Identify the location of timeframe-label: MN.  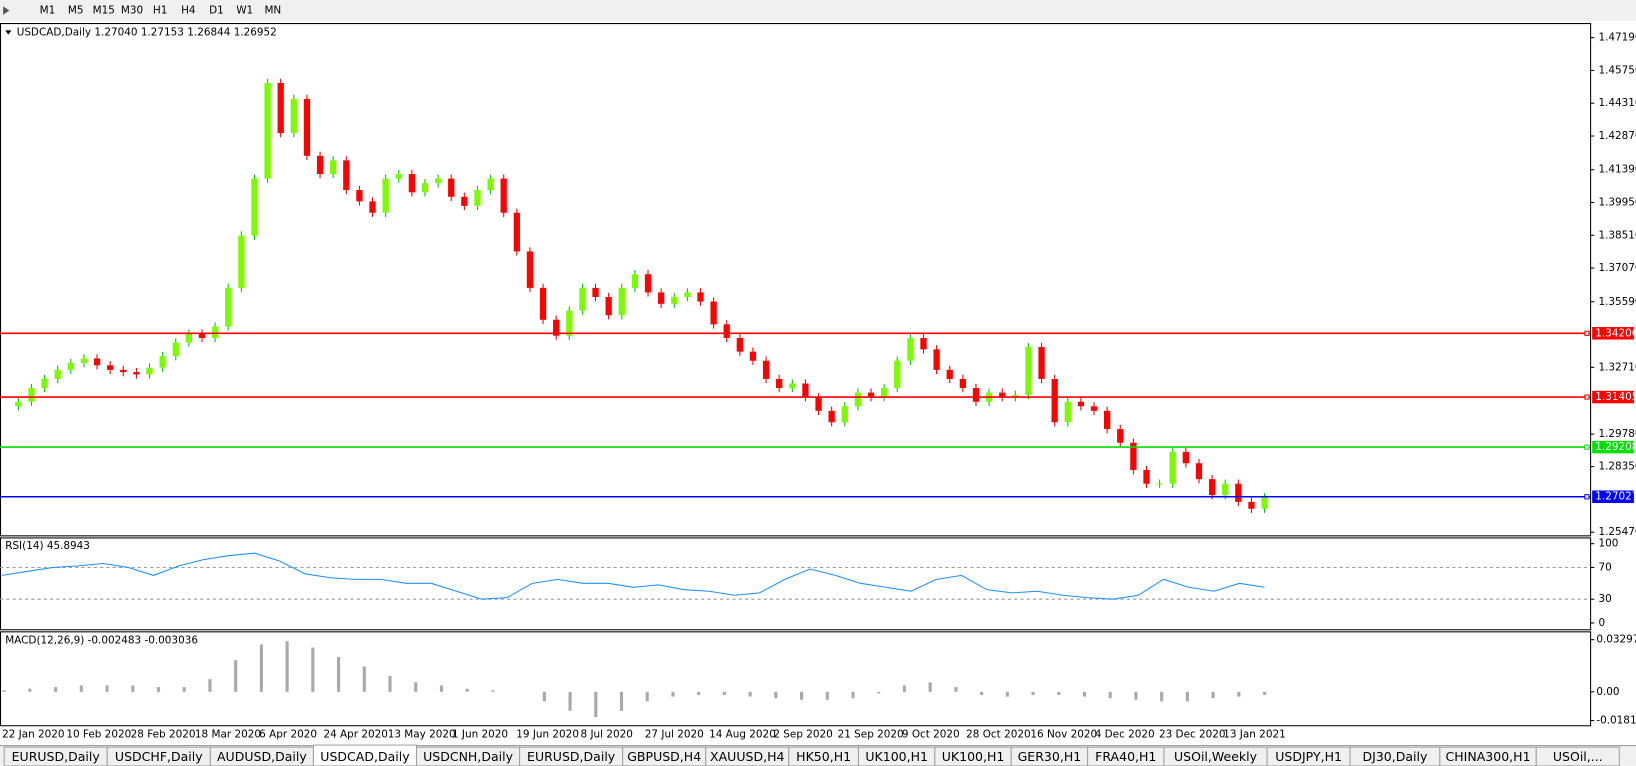
(272, 11).